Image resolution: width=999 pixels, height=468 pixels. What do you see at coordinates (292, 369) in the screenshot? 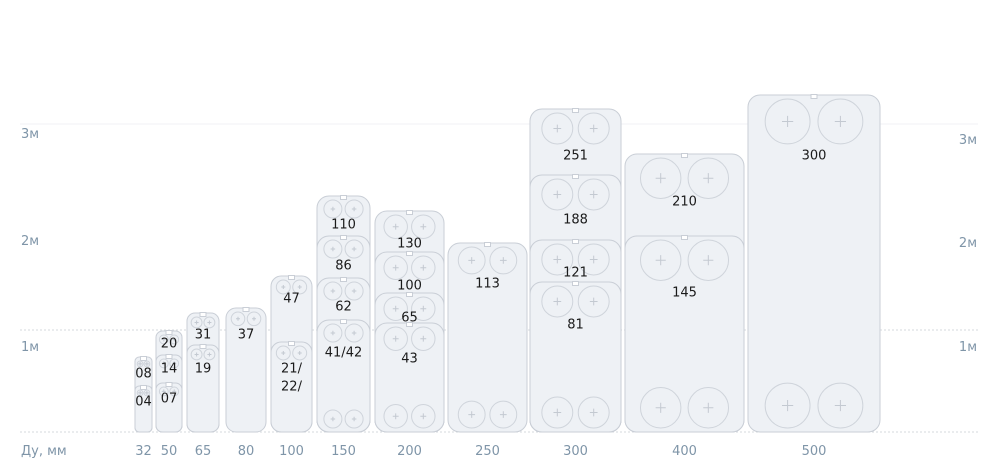
I see `plate-label: 21/` at bounding box center [292, 369].